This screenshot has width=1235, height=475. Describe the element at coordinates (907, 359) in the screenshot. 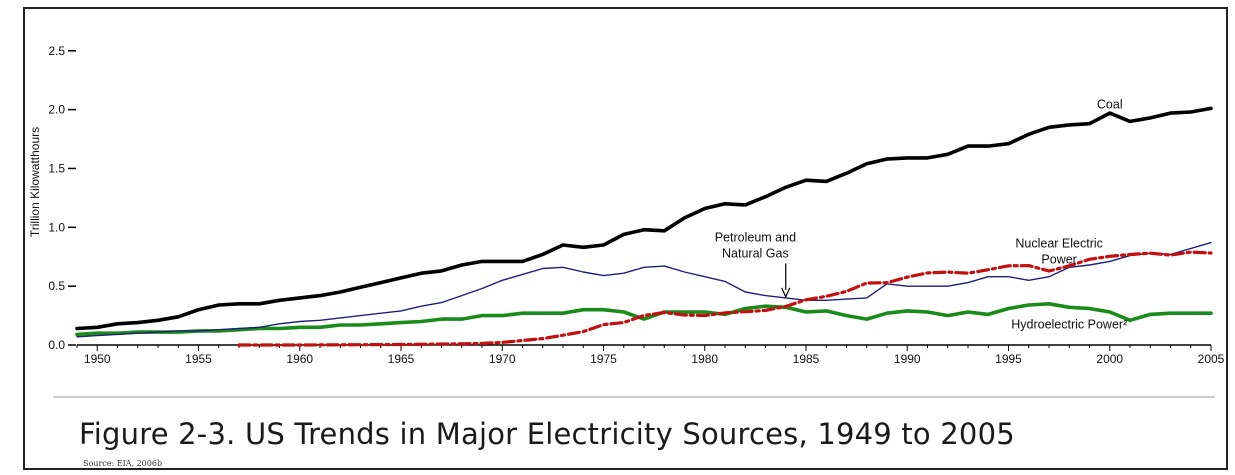

I see `x-tick-label-8: 1990` at that location.